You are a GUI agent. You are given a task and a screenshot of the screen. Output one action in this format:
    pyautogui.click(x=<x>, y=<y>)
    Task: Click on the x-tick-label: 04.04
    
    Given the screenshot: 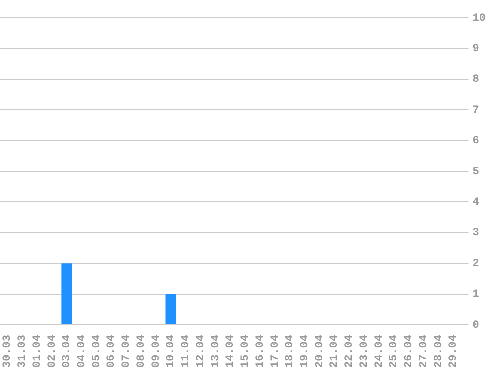 What is the action you would take?
    pyautogui.click(x=82, y=351)
    